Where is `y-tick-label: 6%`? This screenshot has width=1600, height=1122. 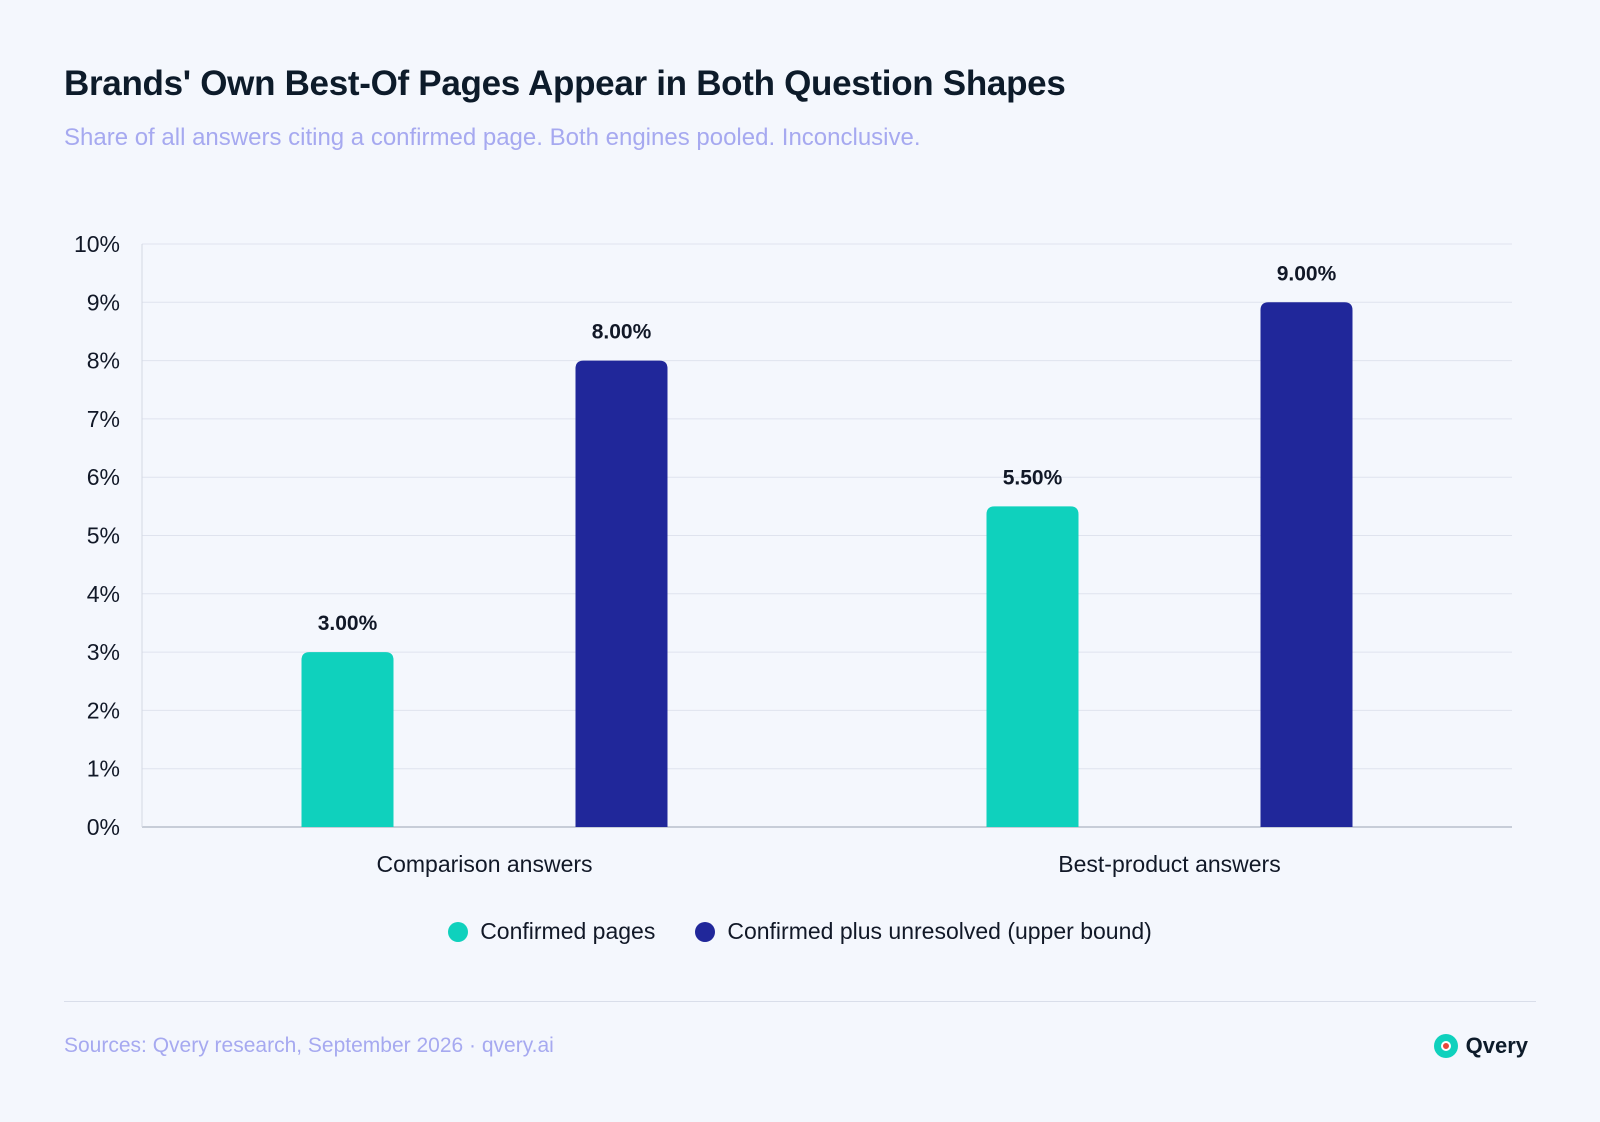
y-tick-label: 6% is located at coordinates (103, 477).